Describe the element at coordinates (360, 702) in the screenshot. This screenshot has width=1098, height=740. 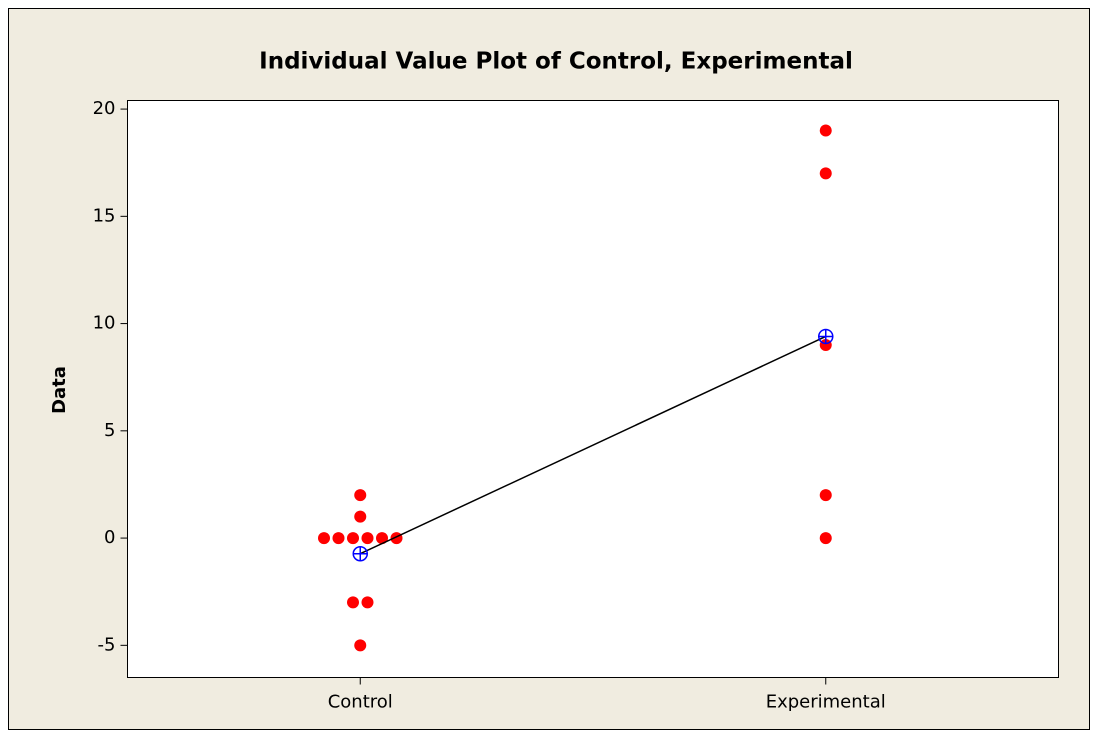
I see `x-tick-label: Control` at that location.